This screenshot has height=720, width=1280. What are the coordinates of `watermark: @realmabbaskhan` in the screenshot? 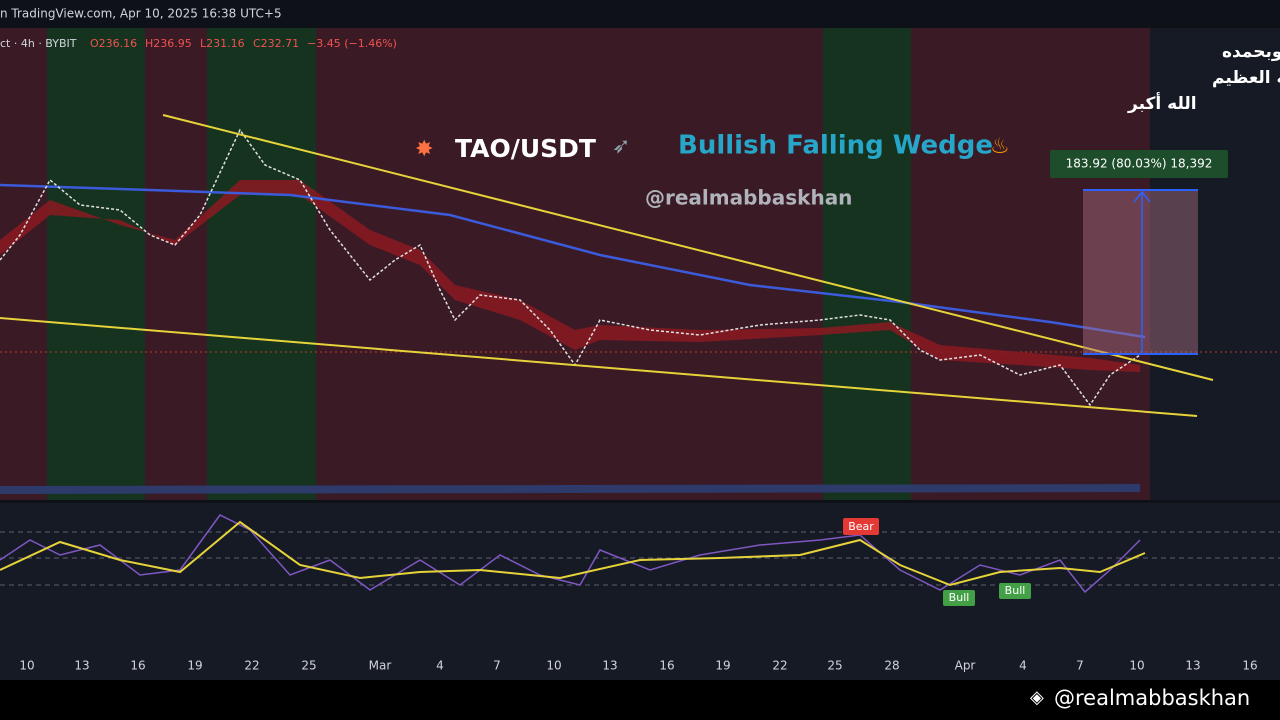 It's located at (1152, 698).